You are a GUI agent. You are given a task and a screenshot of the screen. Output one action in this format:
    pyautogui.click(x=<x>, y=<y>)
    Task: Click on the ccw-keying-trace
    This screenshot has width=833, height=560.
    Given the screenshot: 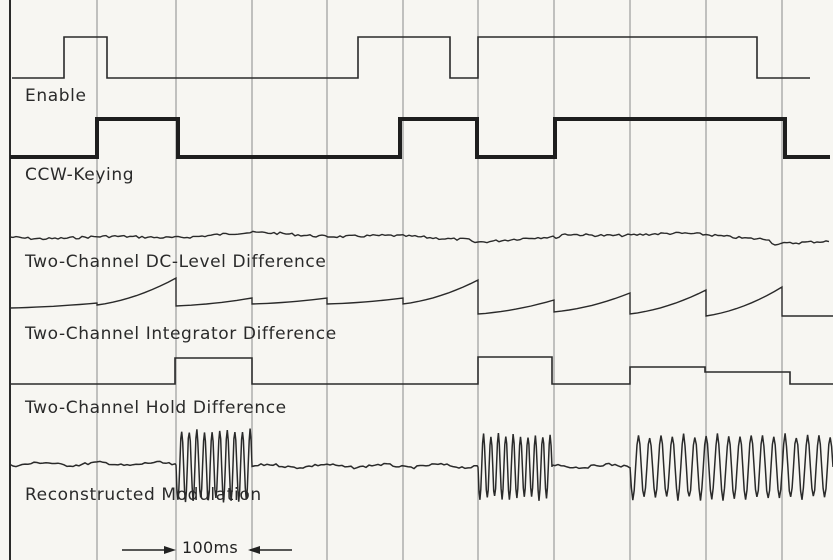 What is the action you would take?
    pyautogui.click(x=420, y=138)
    